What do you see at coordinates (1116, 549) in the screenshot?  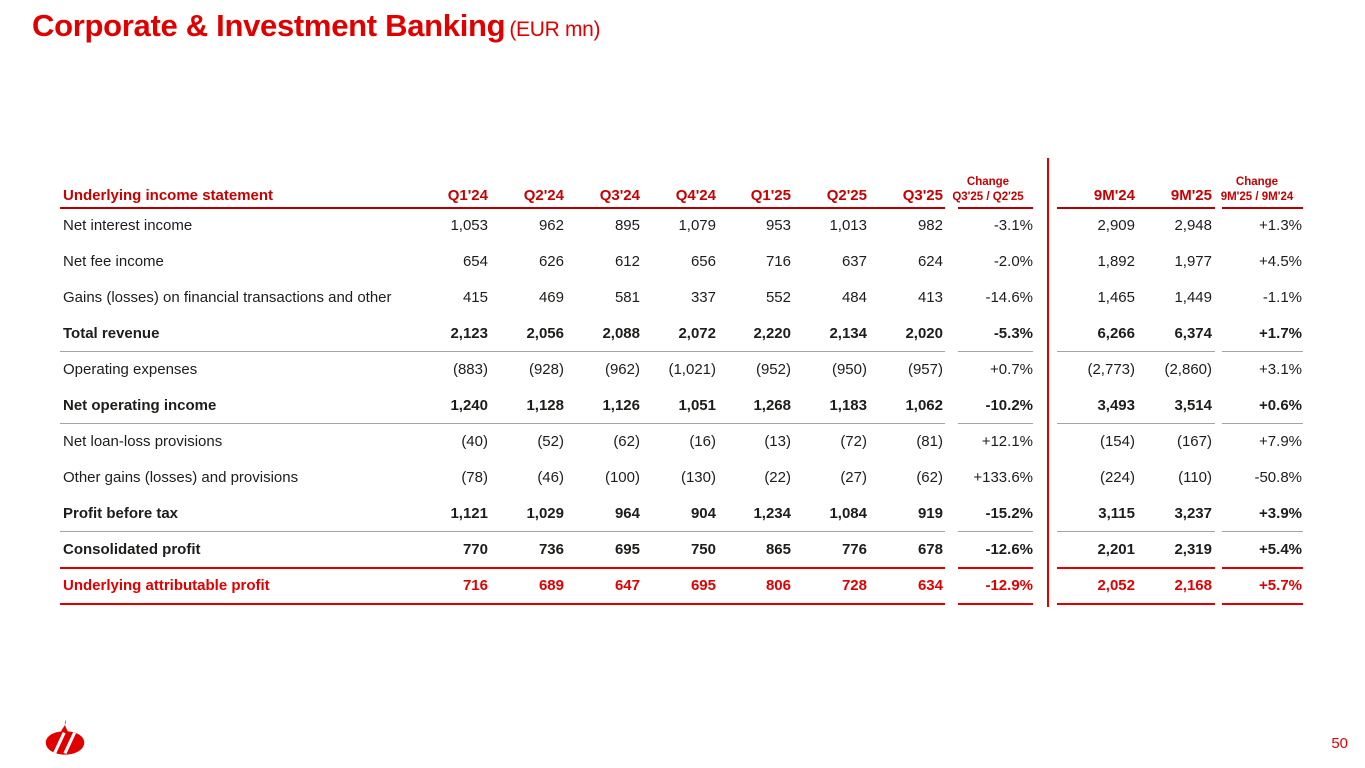 I see `cell-9m-24: 2,201` at bounding box center [1116, 549].